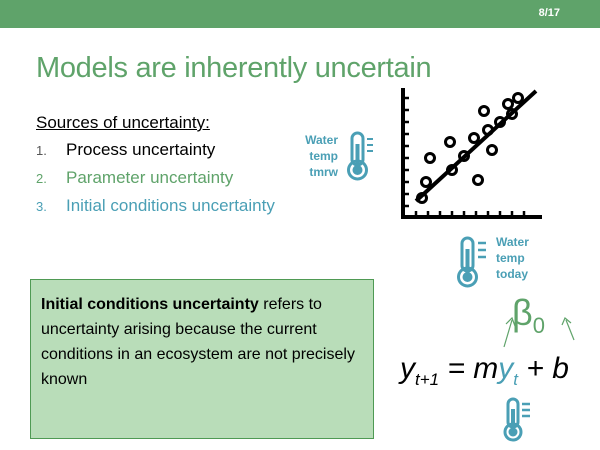 This screenshot has height=450, width=600. Describe the element at coordinates (126, 149) in the screenshot. I see `list-item: 1. Process uncertainty` at that location.